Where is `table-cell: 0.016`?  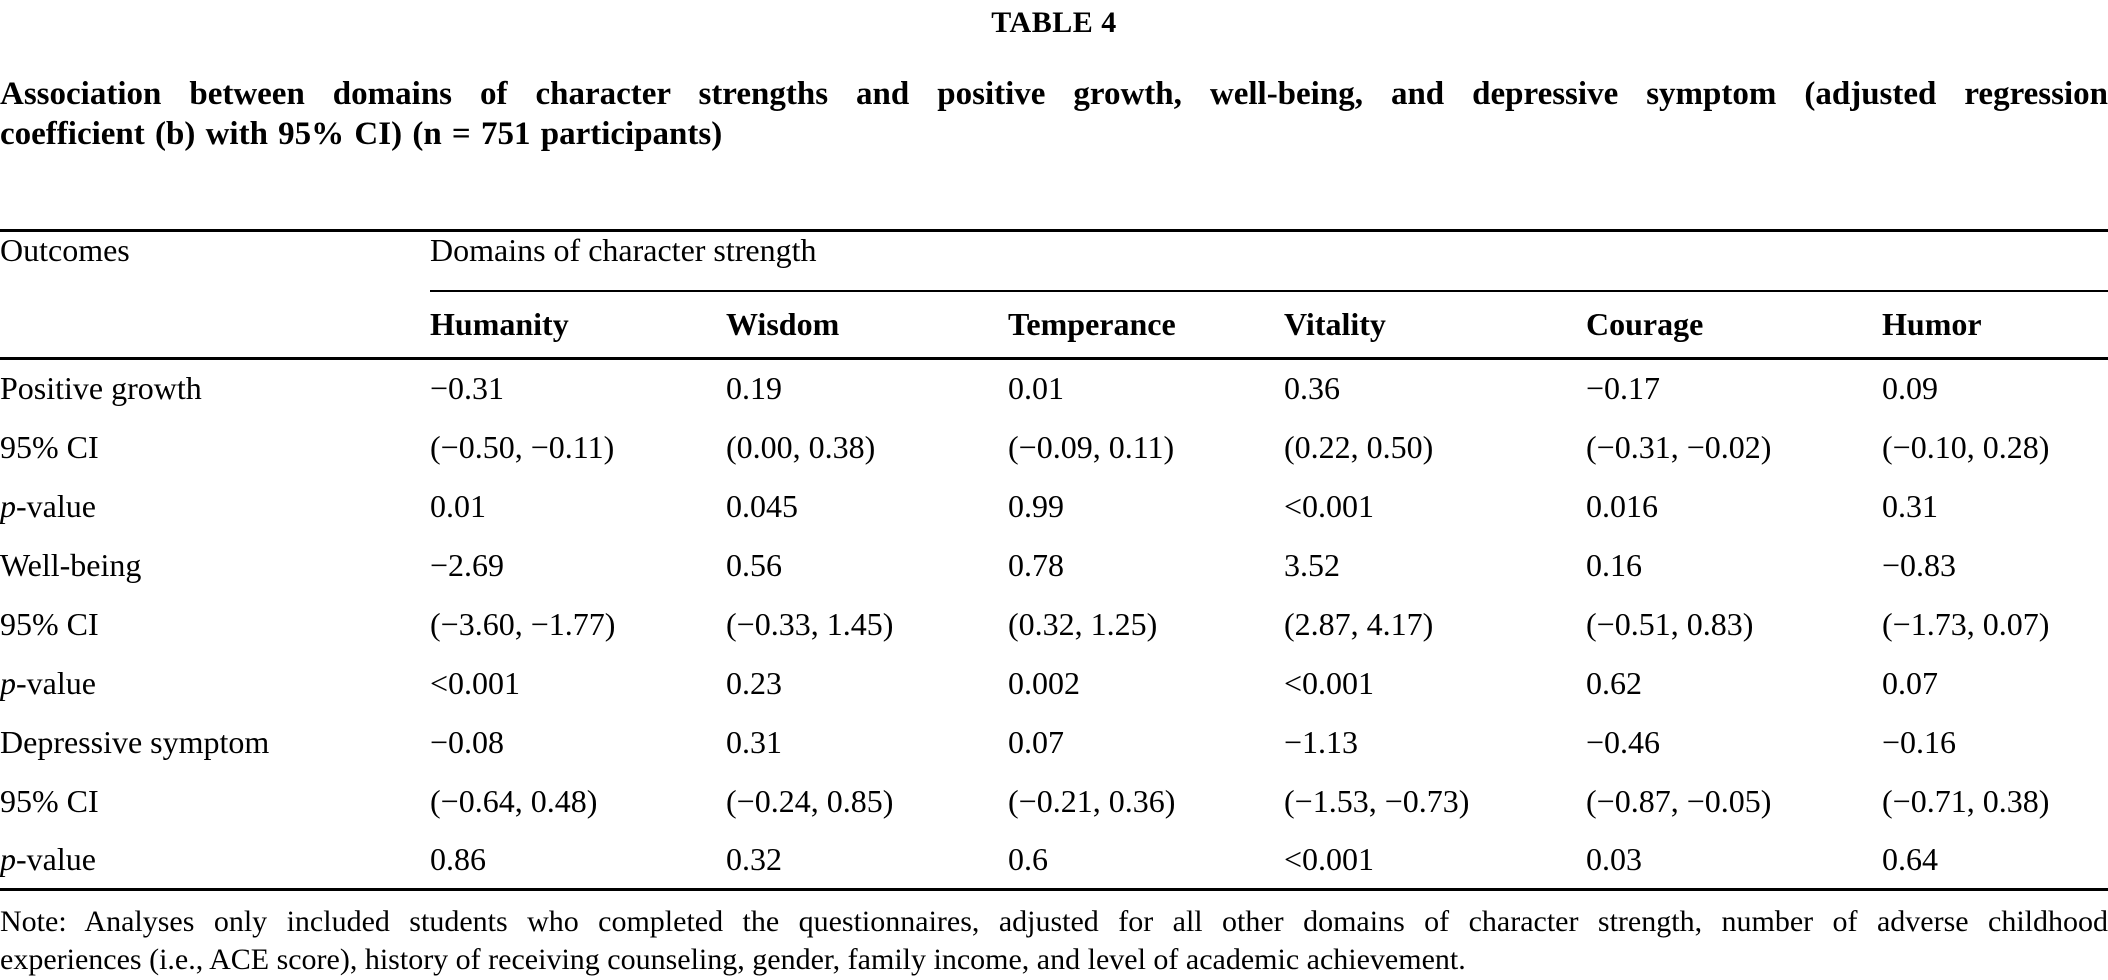
table-cell: 0.016 is located at coordinates (1622, 505).